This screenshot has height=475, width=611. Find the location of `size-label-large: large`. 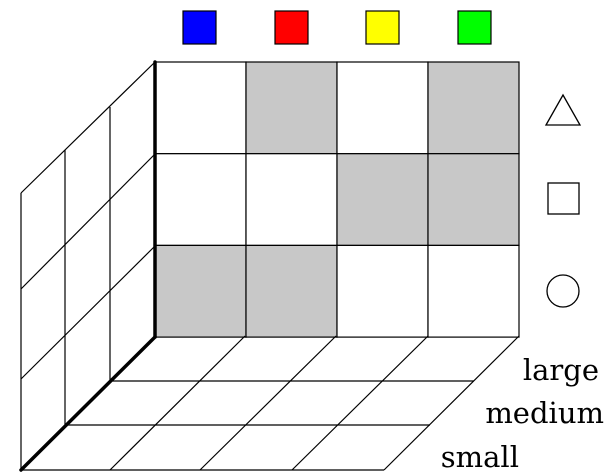

size-label-large: large is located at coordinates (561, 370).